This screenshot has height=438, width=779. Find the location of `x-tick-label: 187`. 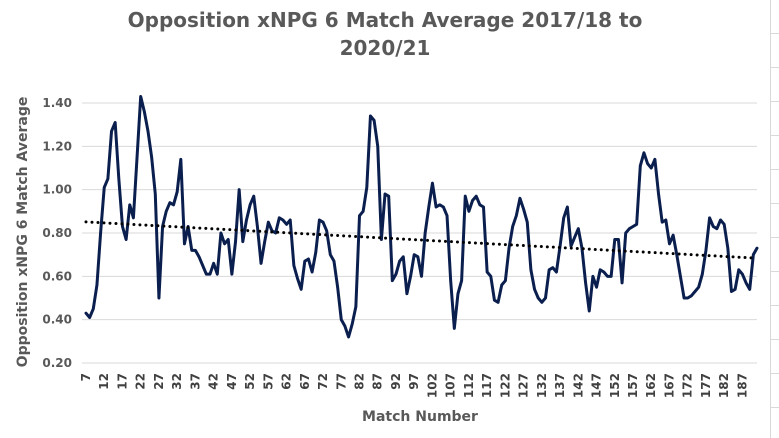

x-tick-label: 187 is located at coordinates (742, 385).